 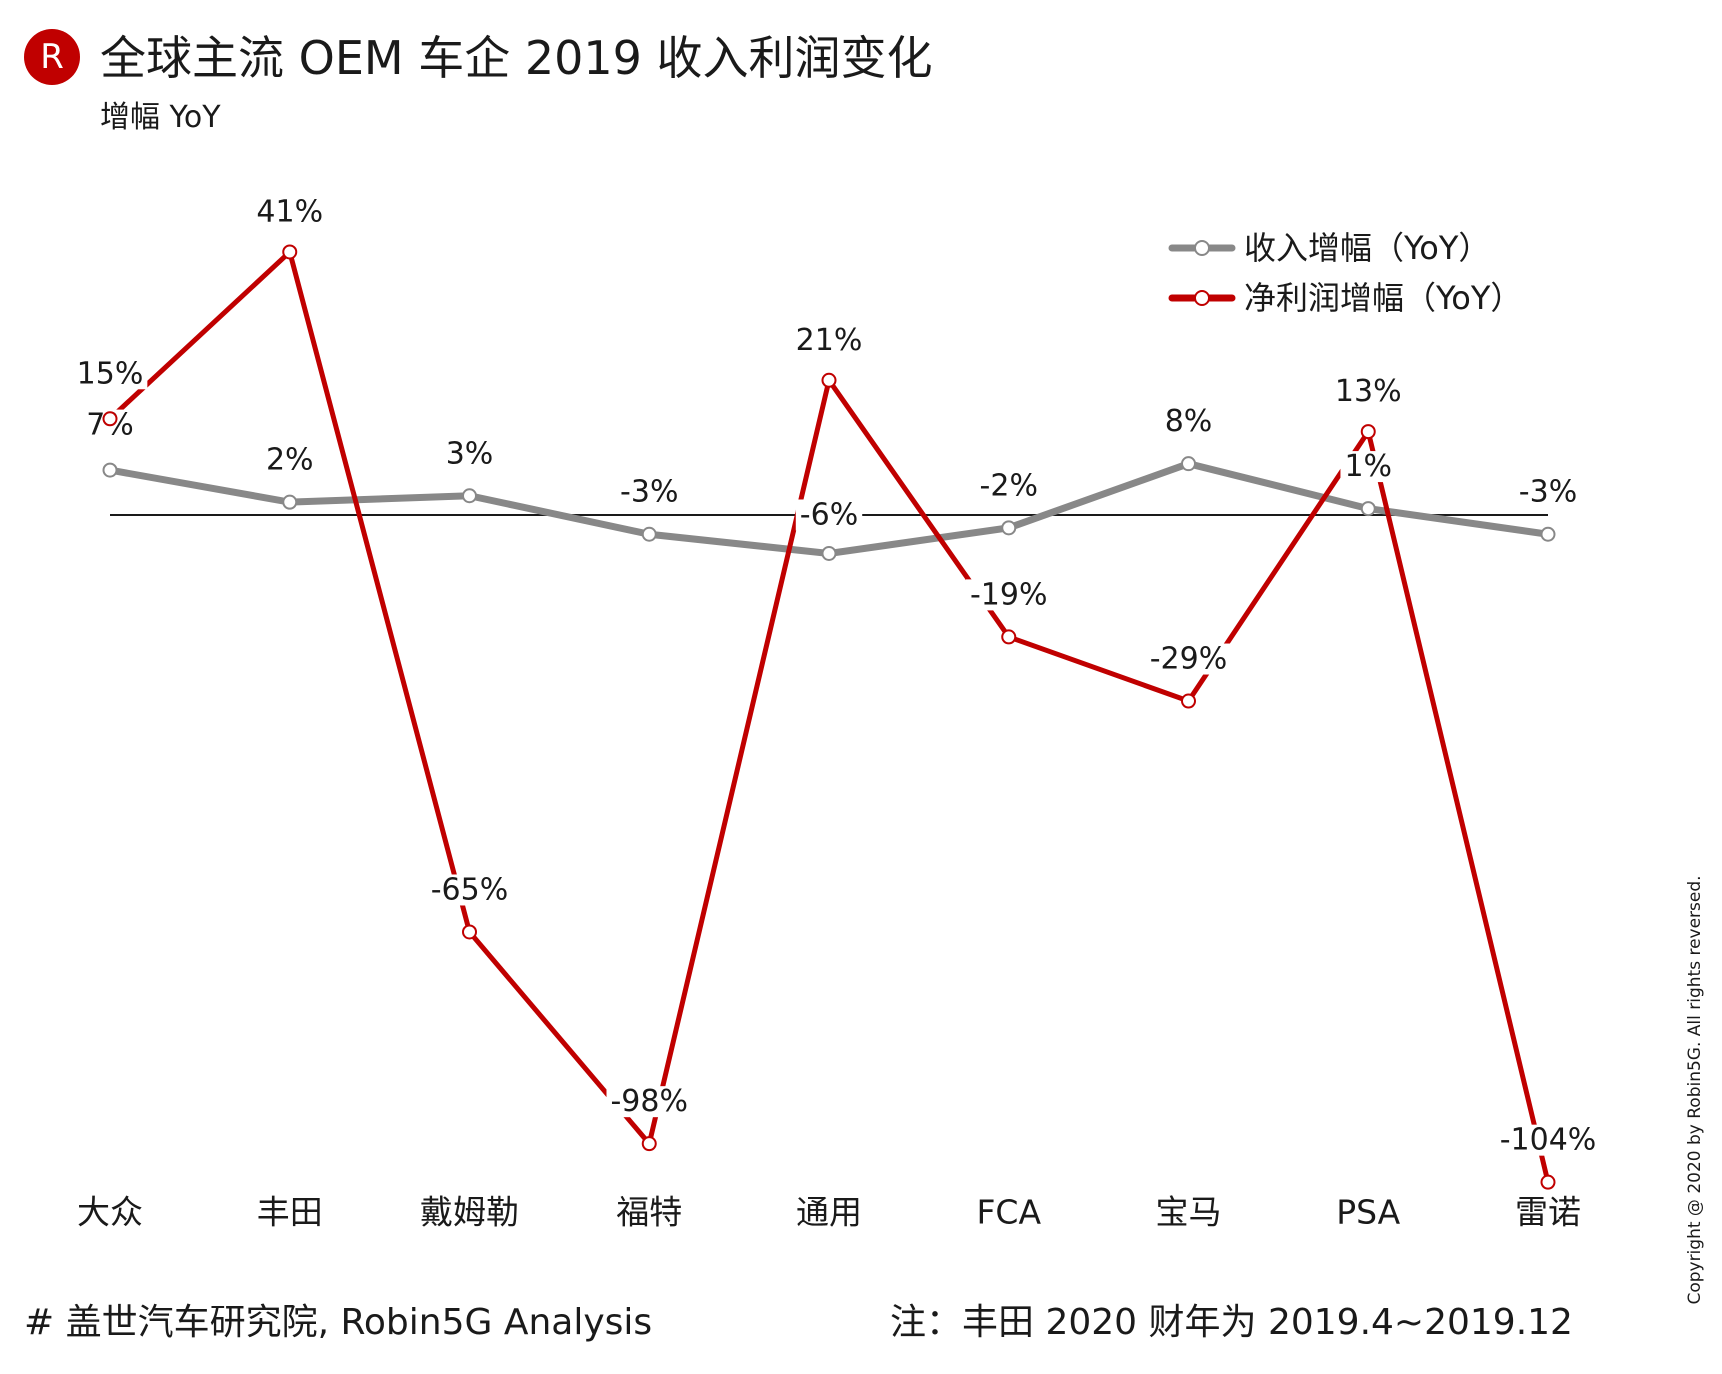 I want to click on x-tick-label: 通用, so click(x=829, y=1212).